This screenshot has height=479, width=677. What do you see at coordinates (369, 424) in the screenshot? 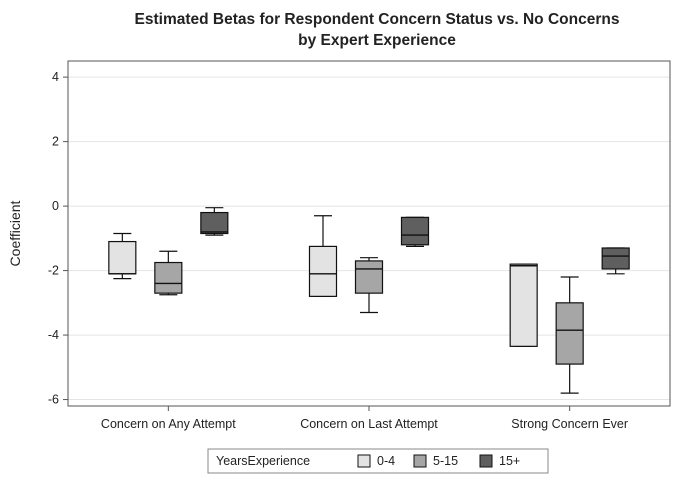
I see `x-tick-label: Concern on Last Attempt` at bounding box center [369, 424].